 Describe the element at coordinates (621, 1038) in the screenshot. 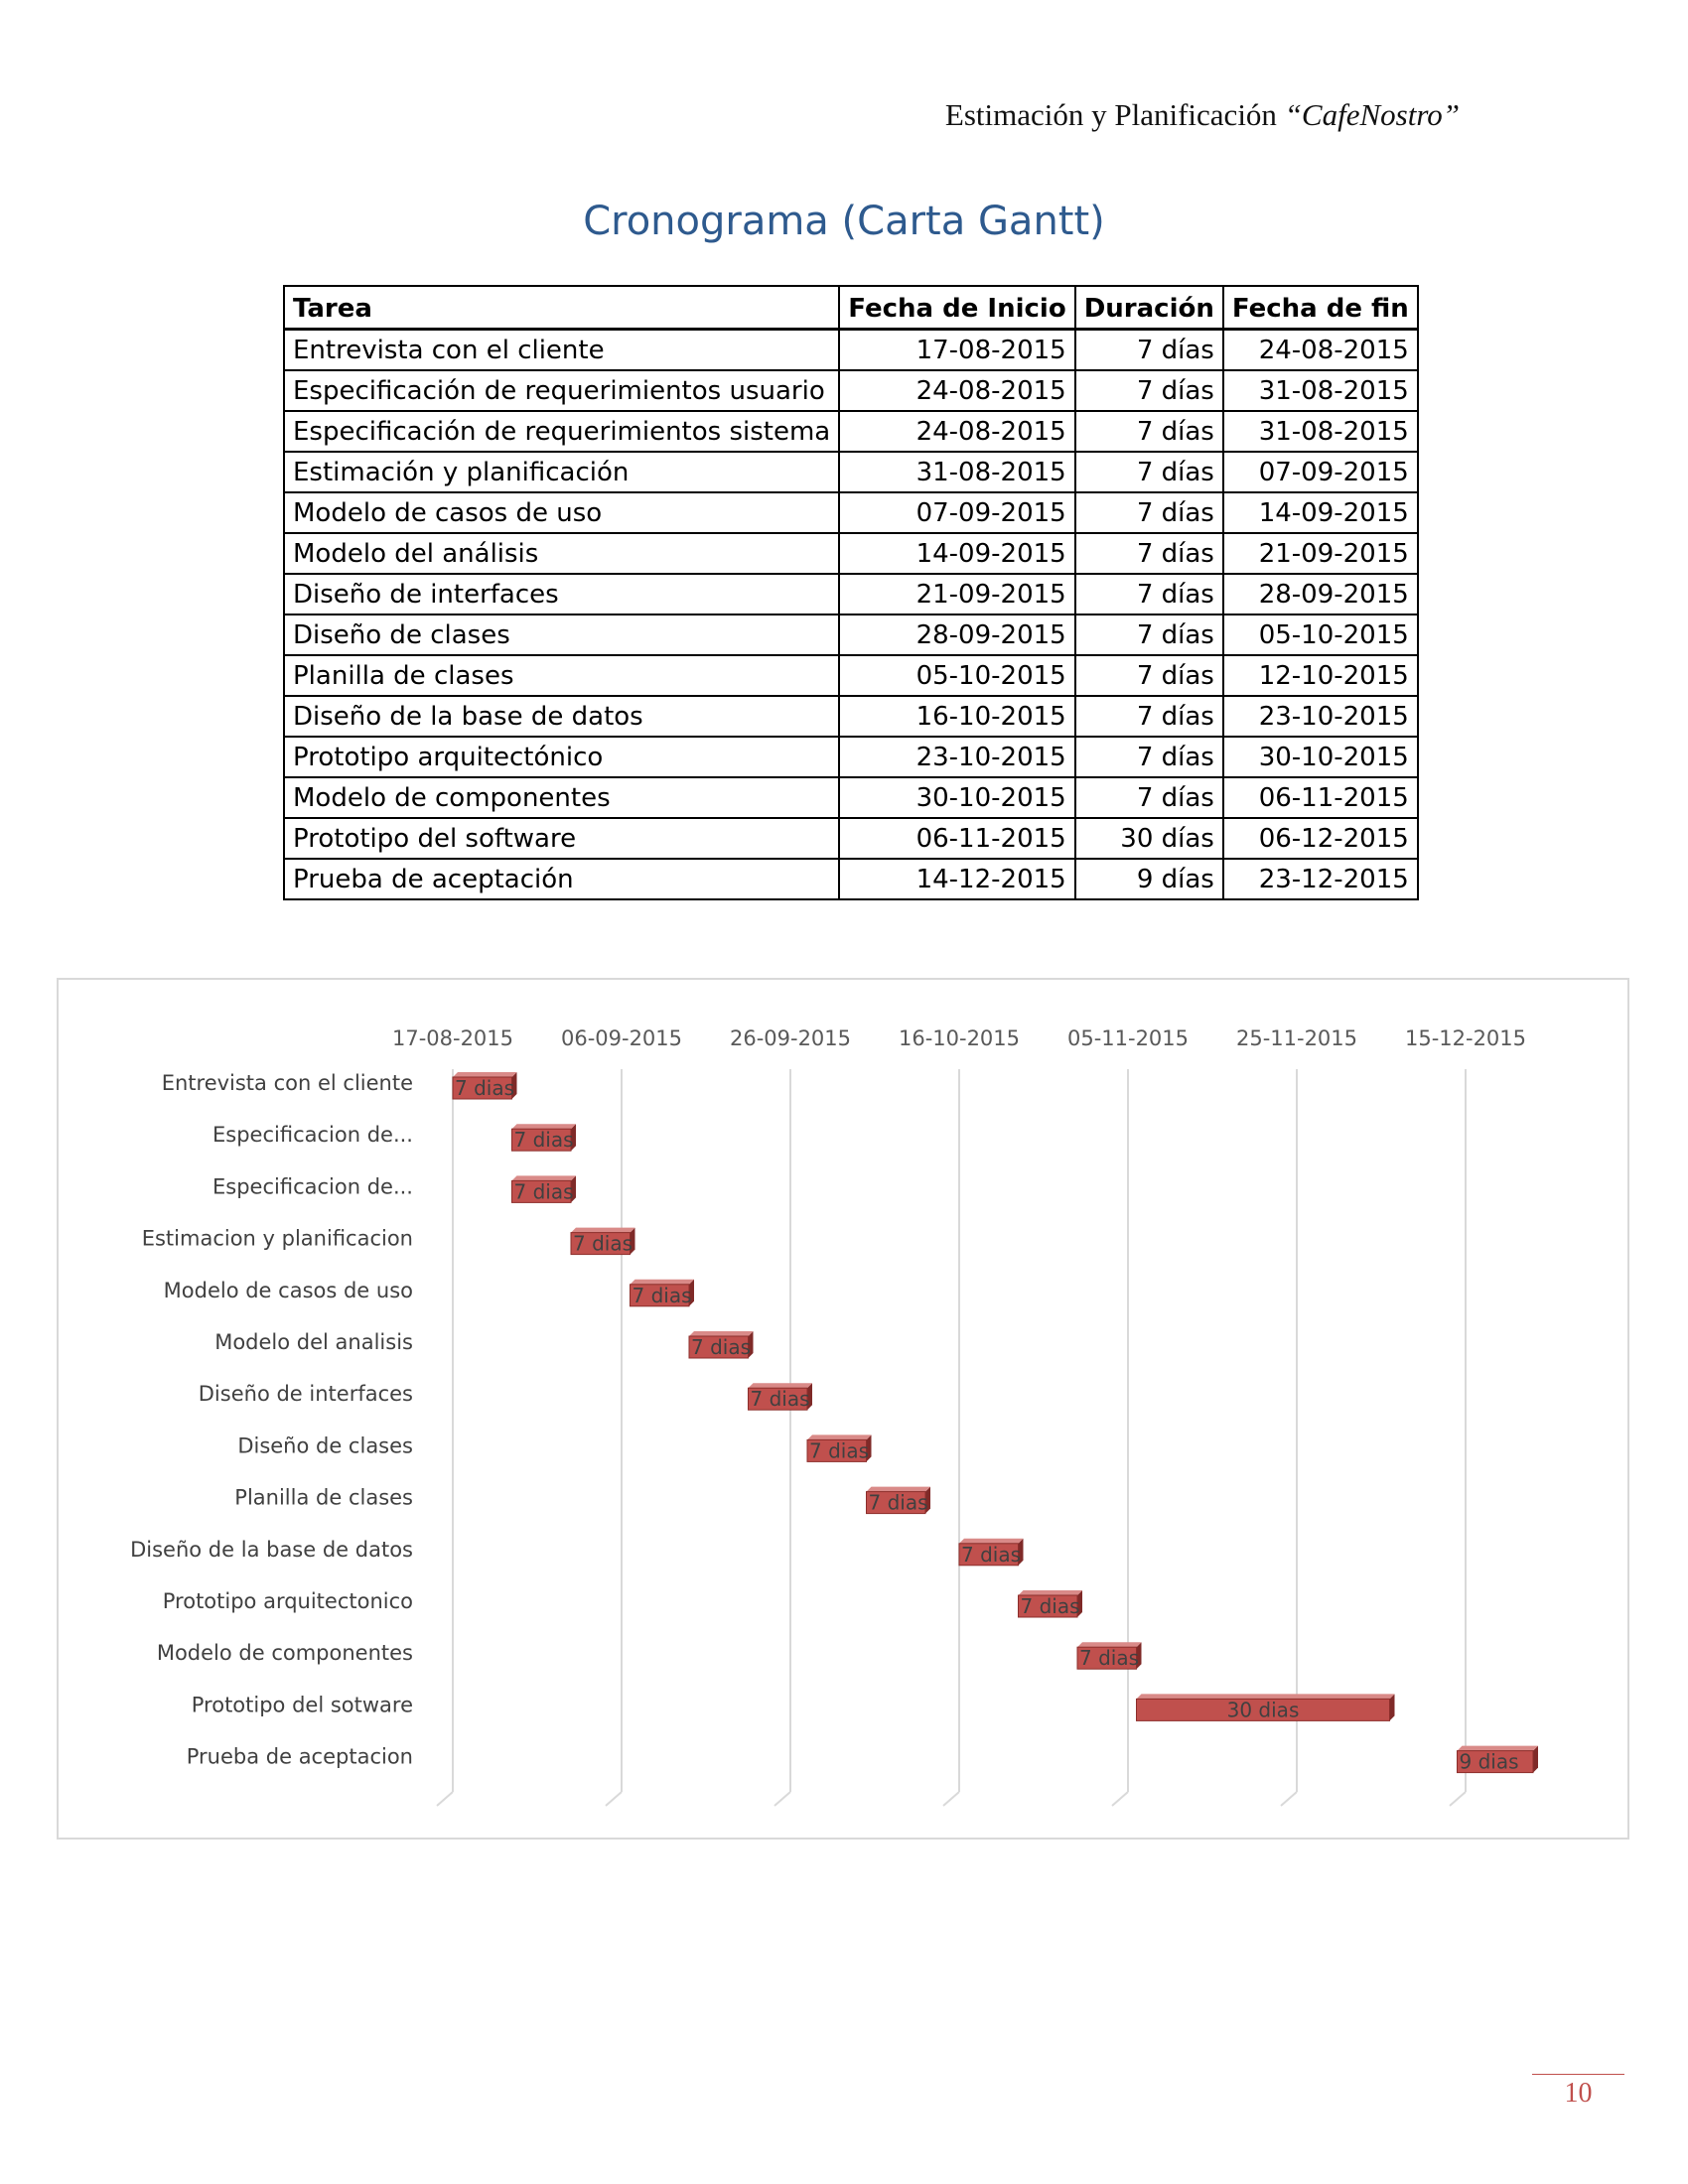

I see `x-tick-label: 06-09-2015` at that location.